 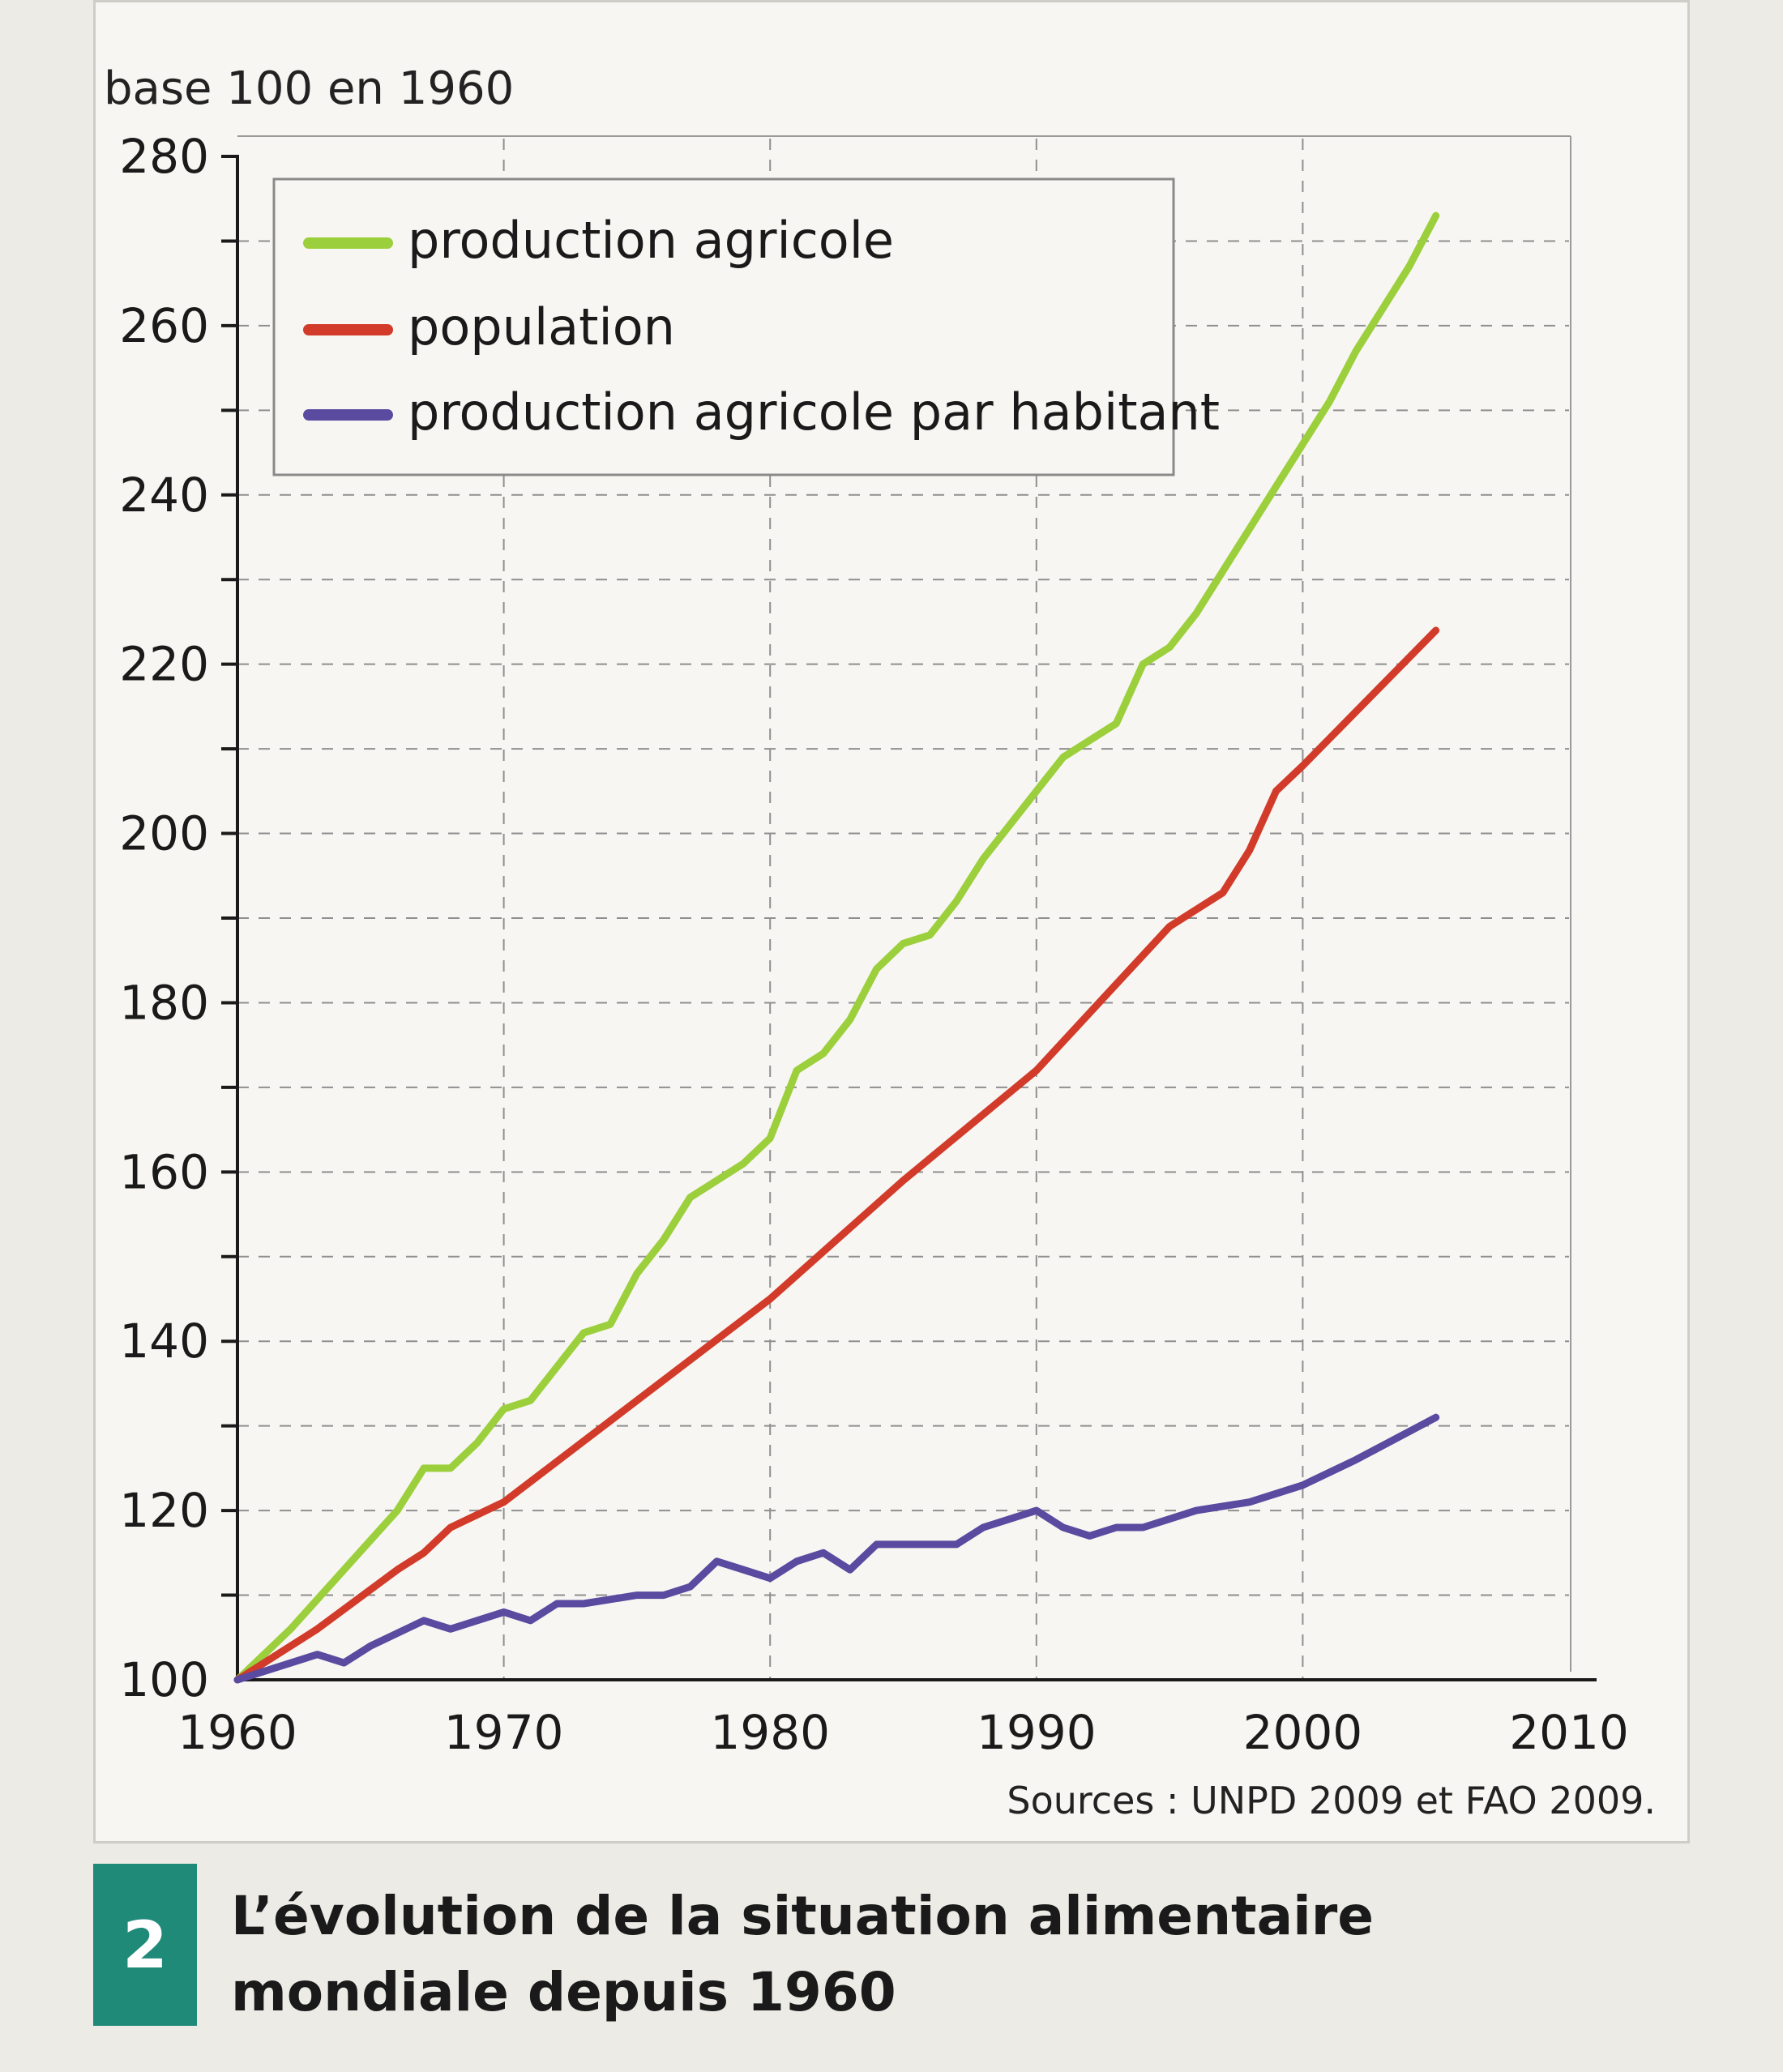 What do you see at coordinates (164, 156) in the screenshot?
I see `y-tick-label: 280` at bounding box center [164, 156].